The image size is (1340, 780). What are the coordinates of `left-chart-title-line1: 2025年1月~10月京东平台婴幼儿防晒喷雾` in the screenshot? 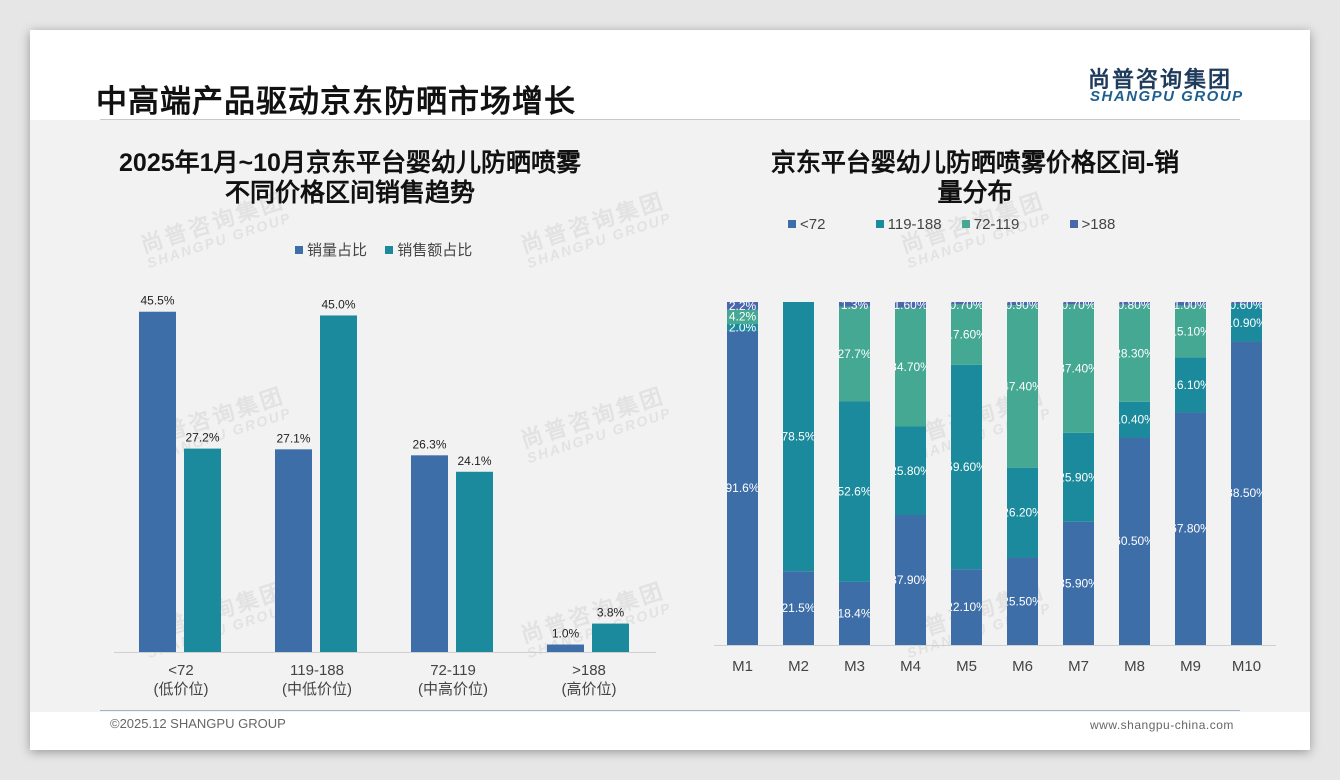 It's located at (350, 163).